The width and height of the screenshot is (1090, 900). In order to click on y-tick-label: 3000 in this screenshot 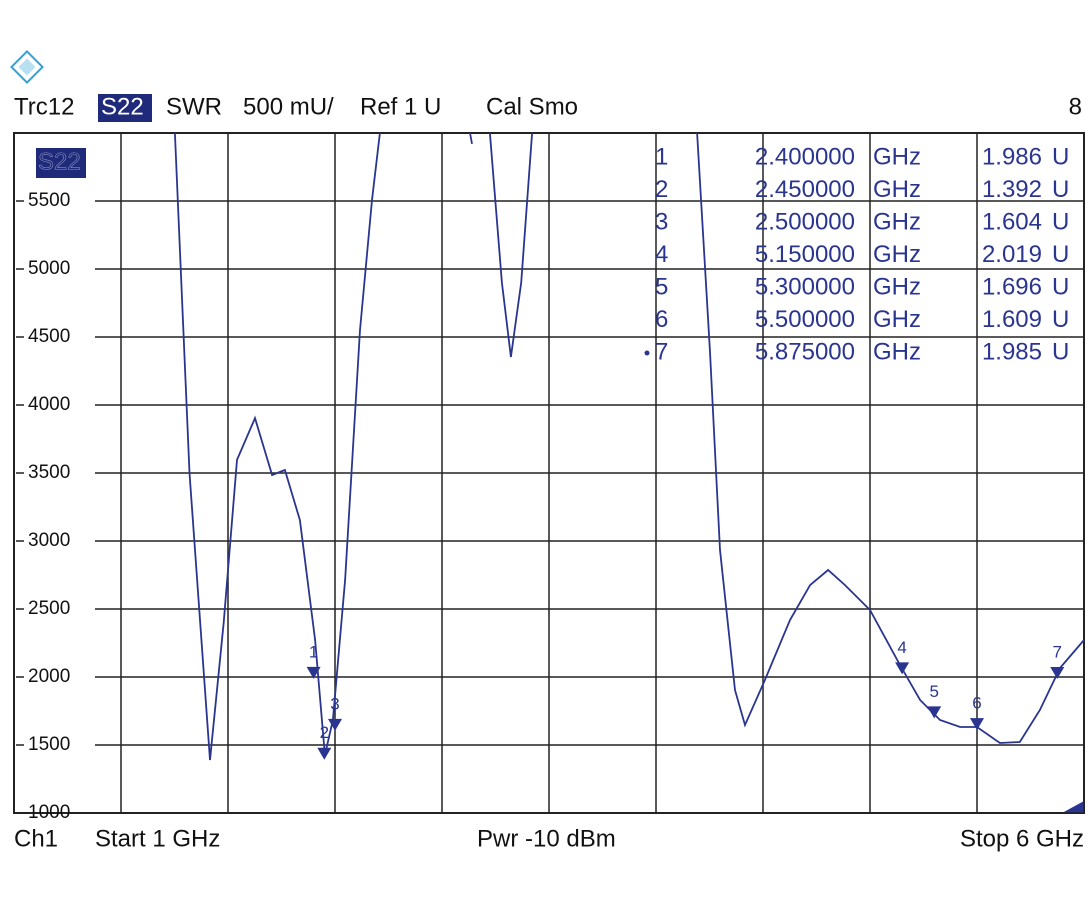, I will do `click(49, 540)`.